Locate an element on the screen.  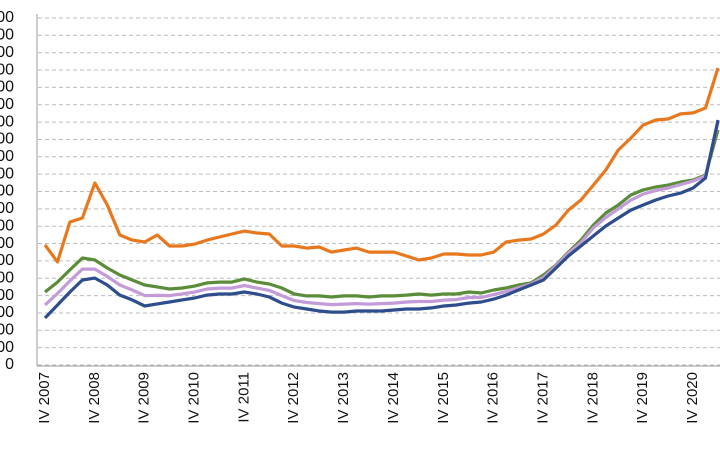
x-tick-label: IV 2014 is located at coordinates (393, 398).